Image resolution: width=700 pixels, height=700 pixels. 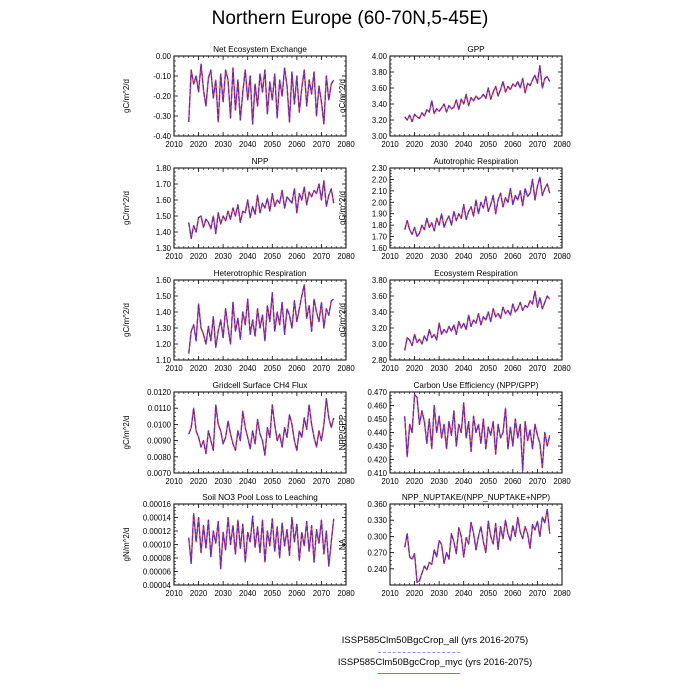 What do you see at coordinates (157, 504) in the screenshot?
I see `y-tick-label: 0.00016` at bounding box center [157, 504].